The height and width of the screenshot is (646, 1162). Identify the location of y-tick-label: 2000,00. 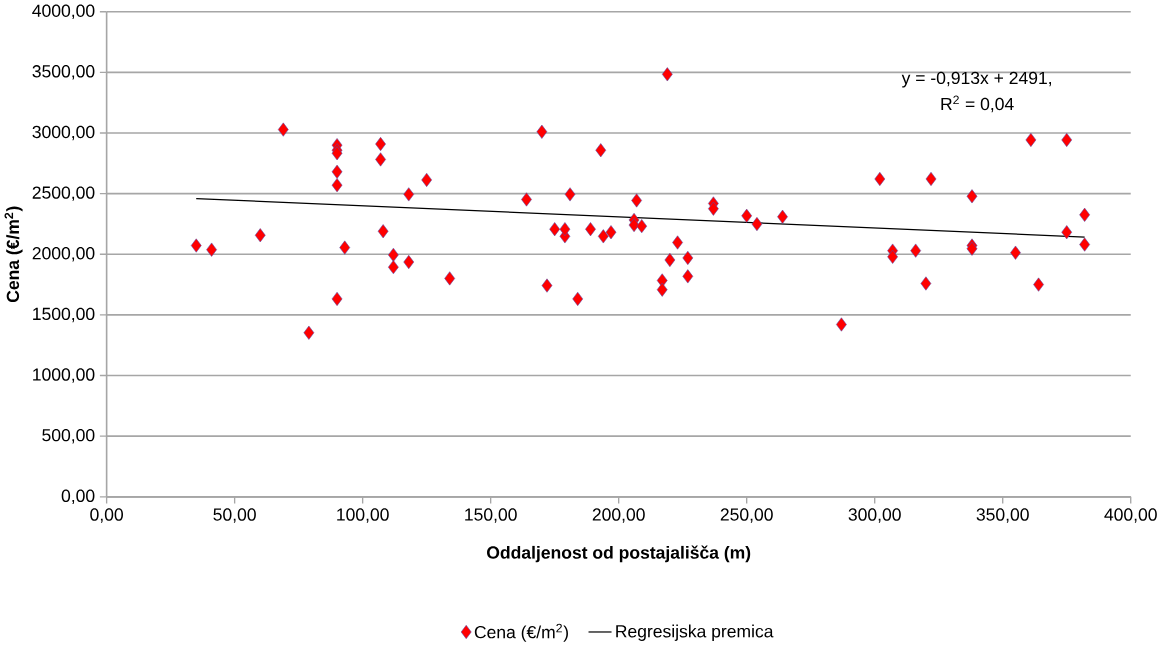
(63, 254).